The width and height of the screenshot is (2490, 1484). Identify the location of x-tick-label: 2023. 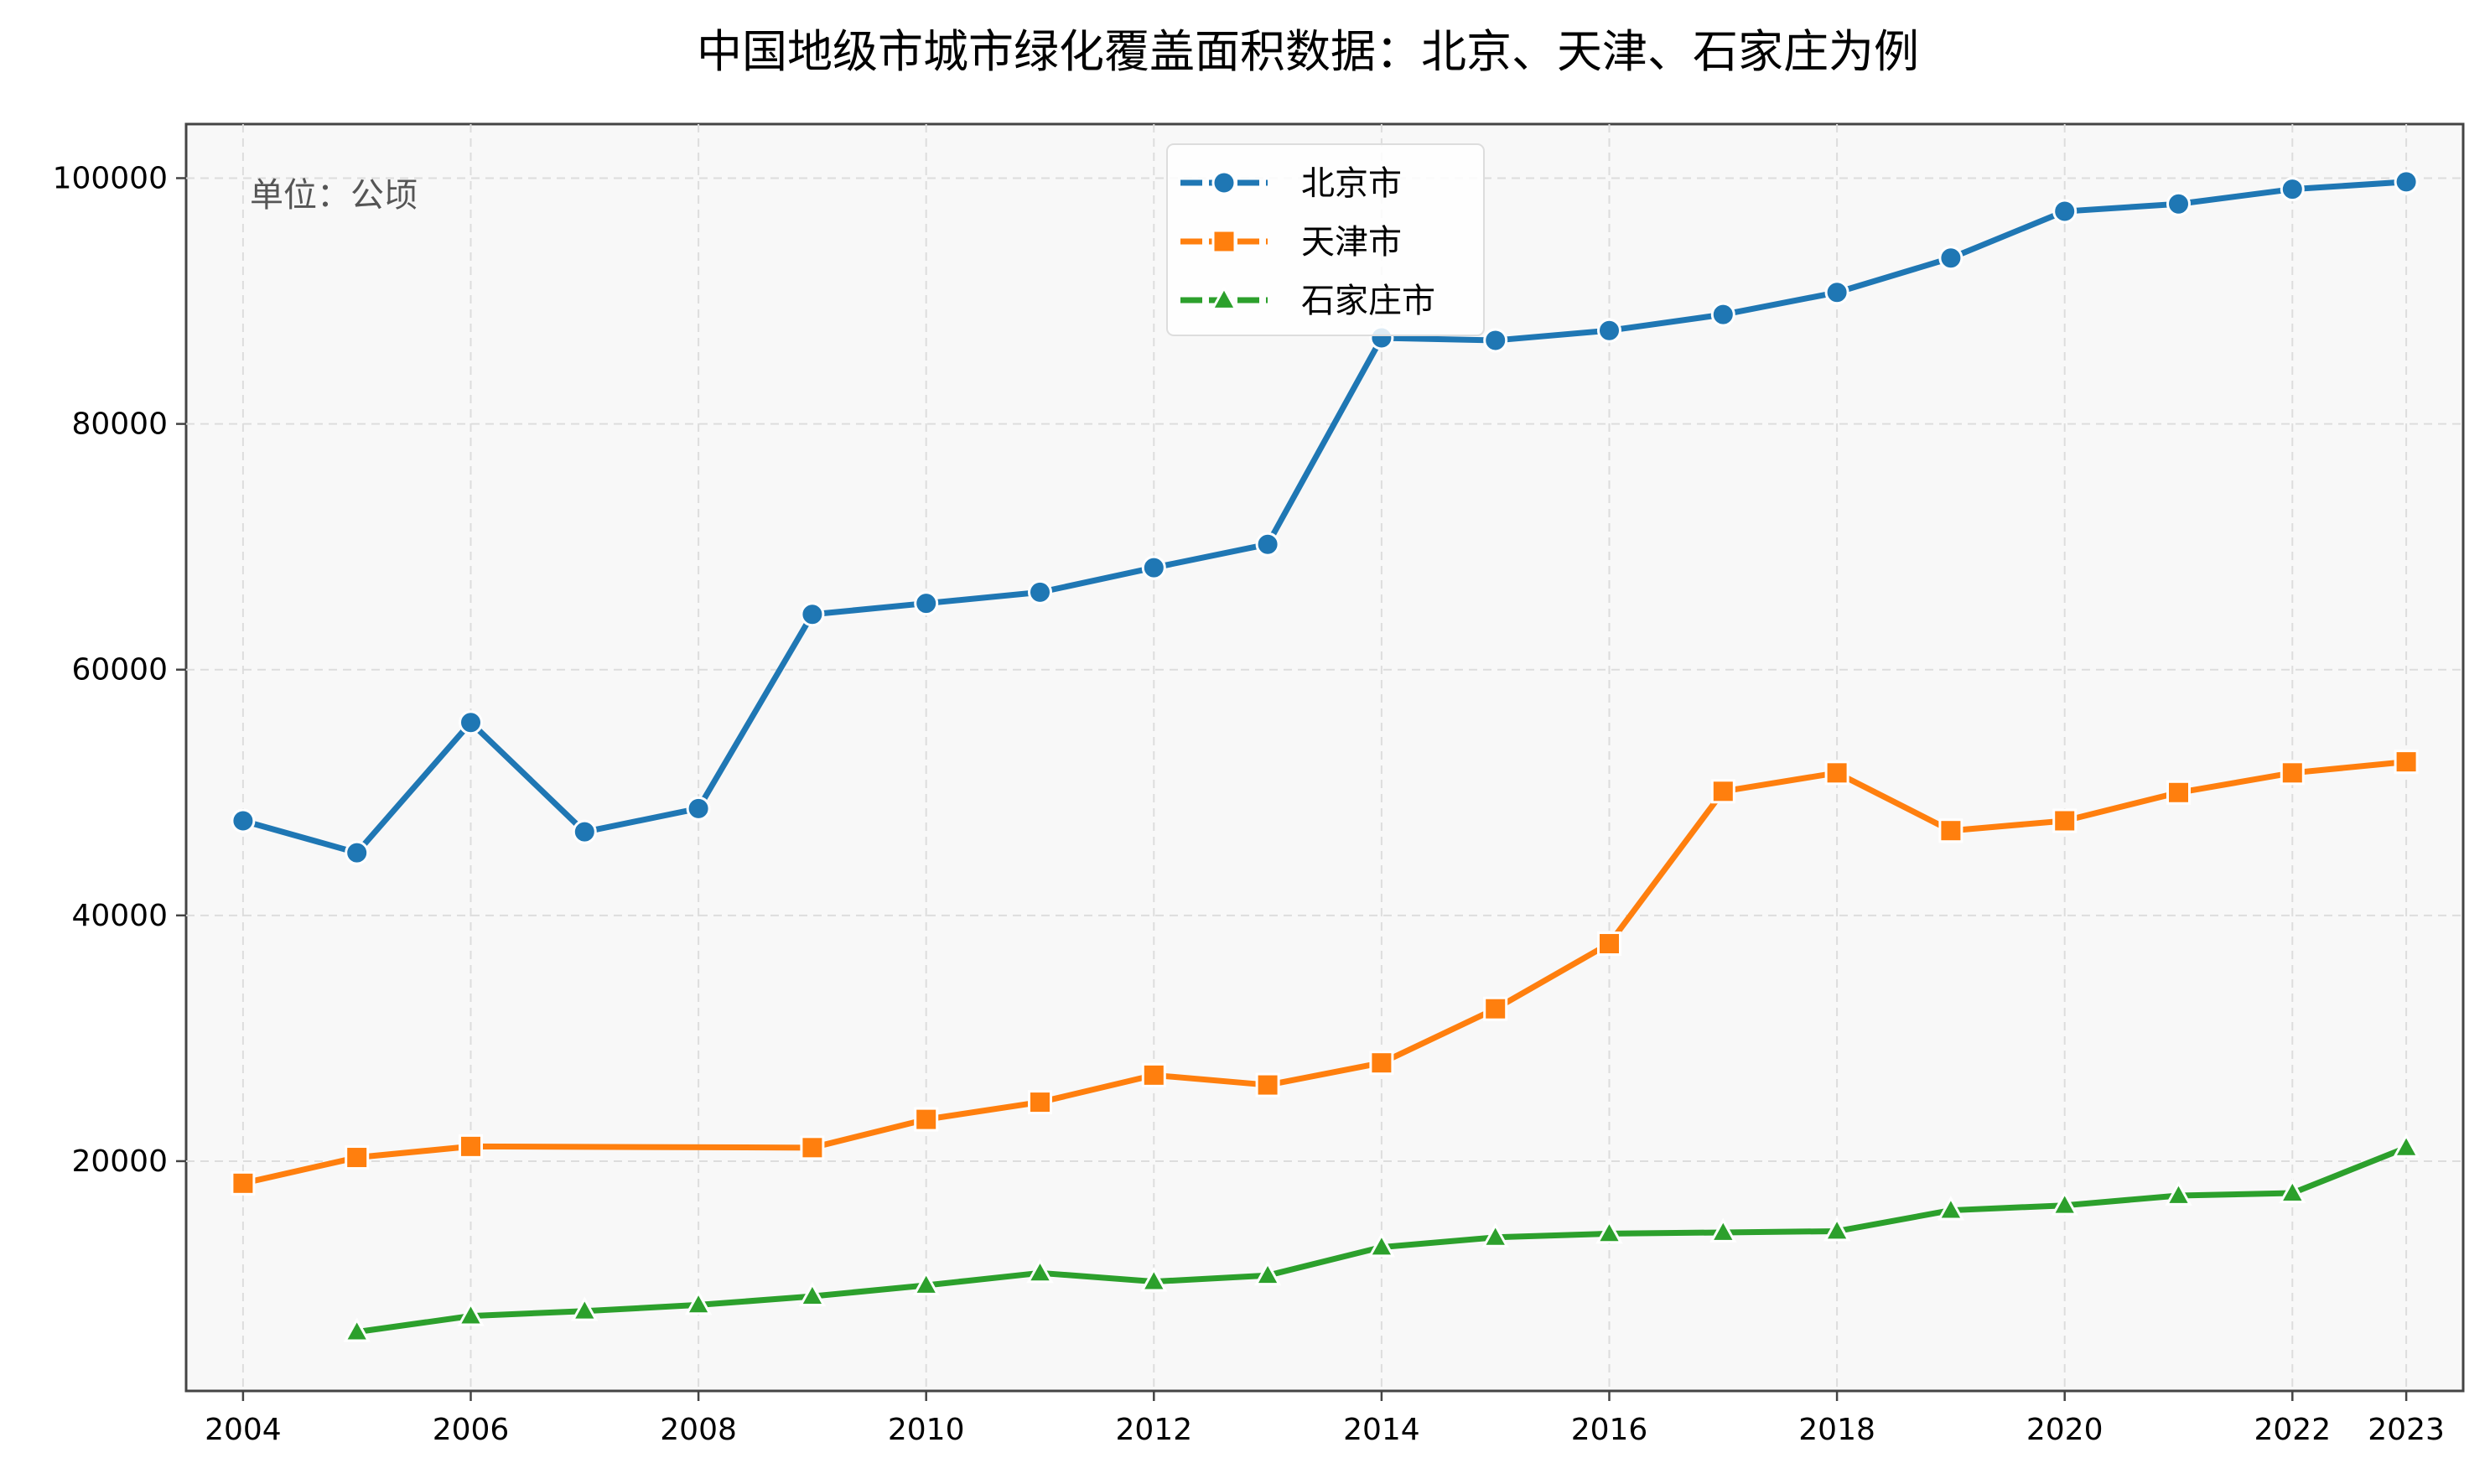
(2406, 1430).